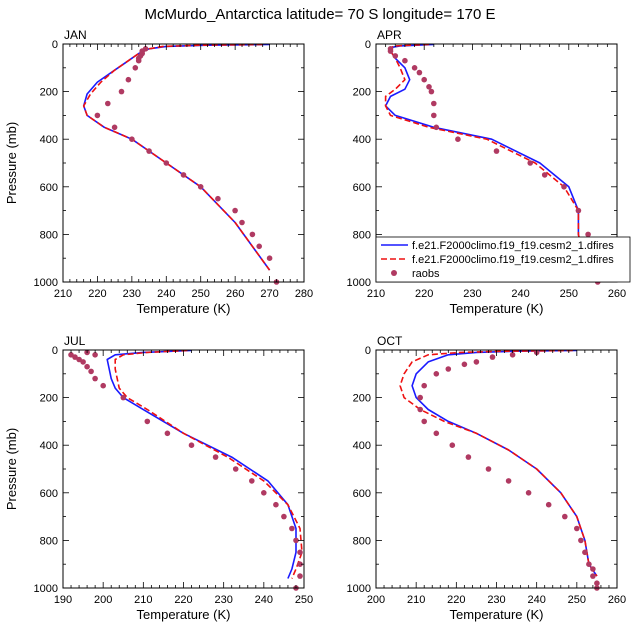 The height and width of the screenshot is (639, 639). I want to click on panel-1-xlabel: Temperature (K), so click(497, 308).